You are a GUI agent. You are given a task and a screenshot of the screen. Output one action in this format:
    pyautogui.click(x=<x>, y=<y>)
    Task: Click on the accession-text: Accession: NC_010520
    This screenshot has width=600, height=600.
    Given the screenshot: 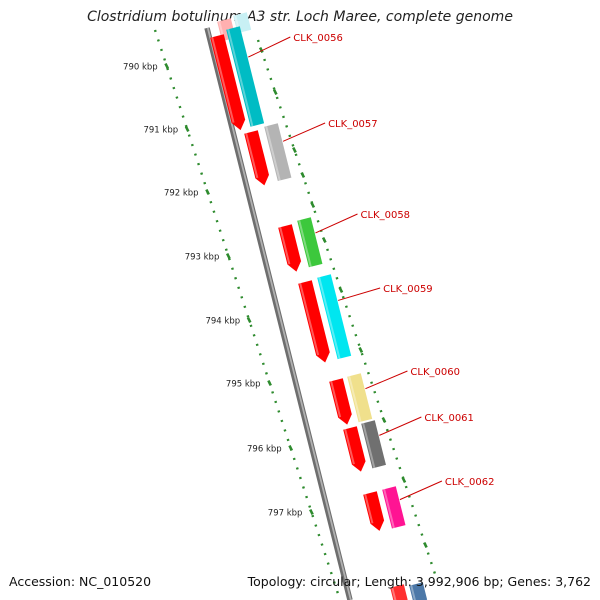 What is the action you would take?
    pyautogui.click(x=80, y=581)
    